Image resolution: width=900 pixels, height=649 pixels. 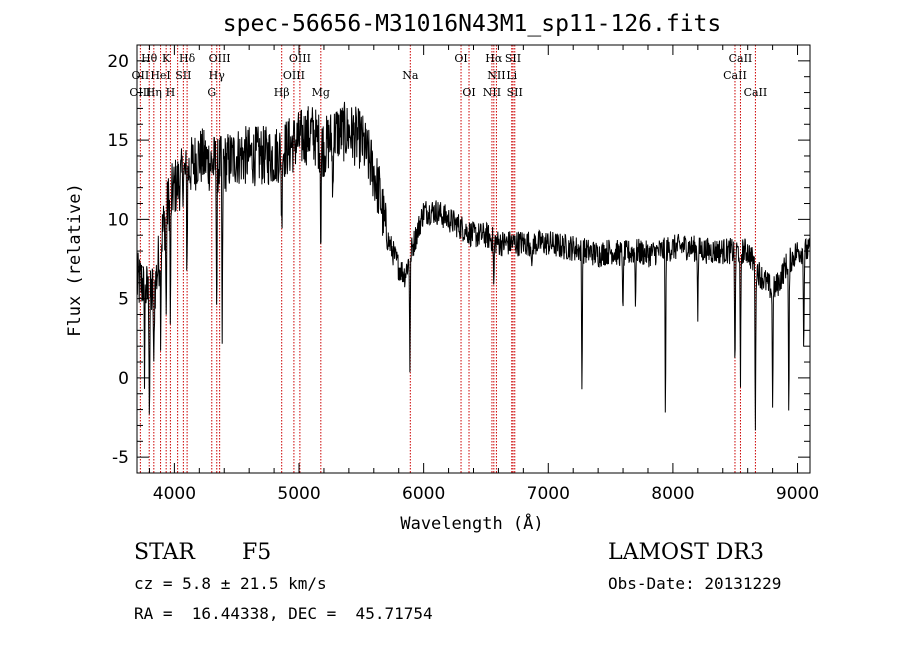 I want to click on line-label: Li, so click(x=511, y=75).